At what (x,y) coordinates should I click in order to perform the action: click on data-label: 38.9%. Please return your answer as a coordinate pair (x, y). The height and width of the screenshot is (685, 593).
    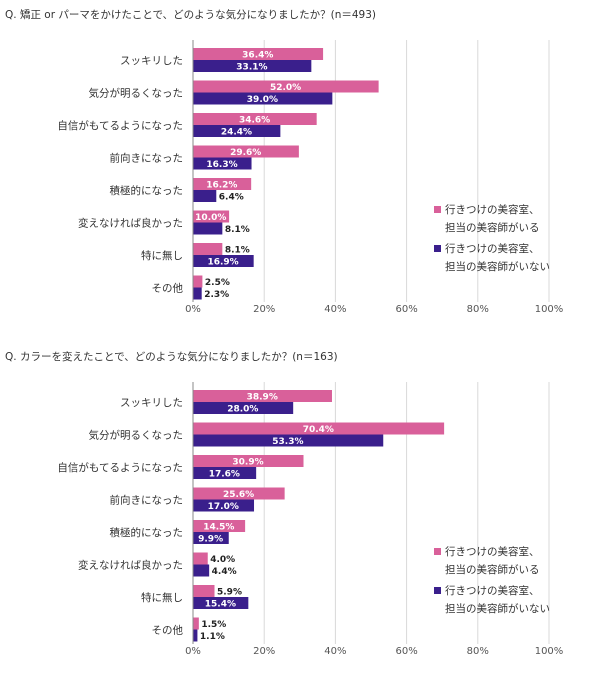
    Looking at the image, I should click on (262, 398).